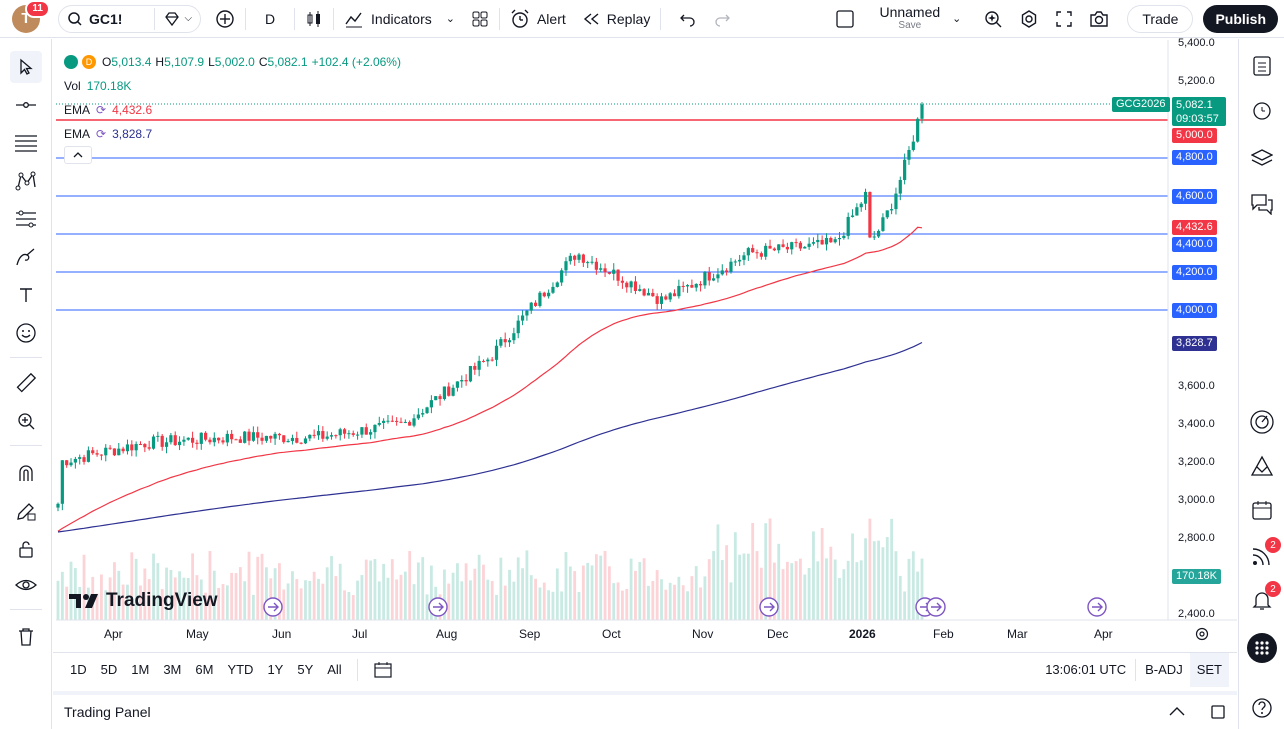 Image resolution: width=1284 pixels, height=729 pixels. I want to click on brush-tool, so click(26, 257).